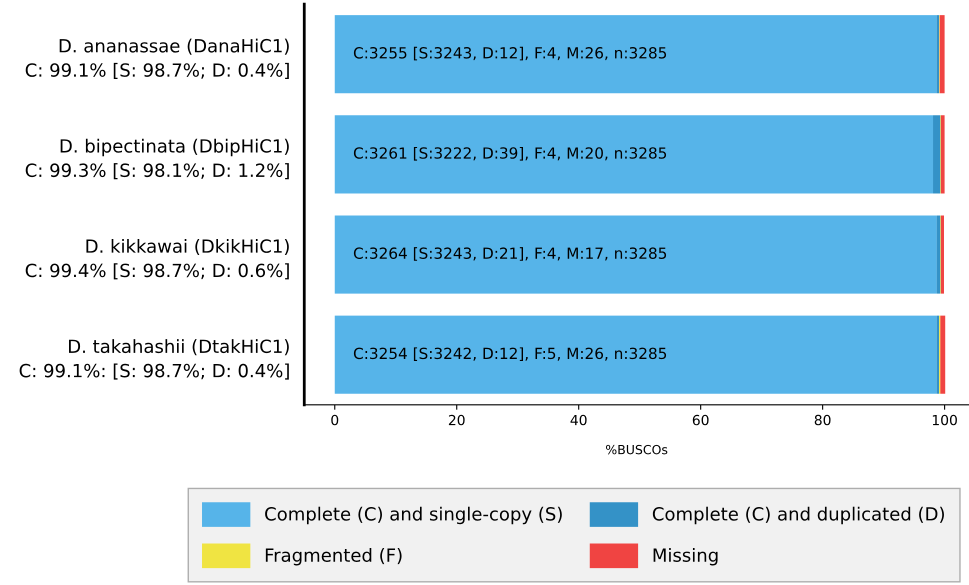 This screenshot has width=969, height=585. What do you see at coordinates (798, 515) in the screenshot?
I see `legend-label: Complete (C) and duplicated (D)` at bounding box center [798, 515].